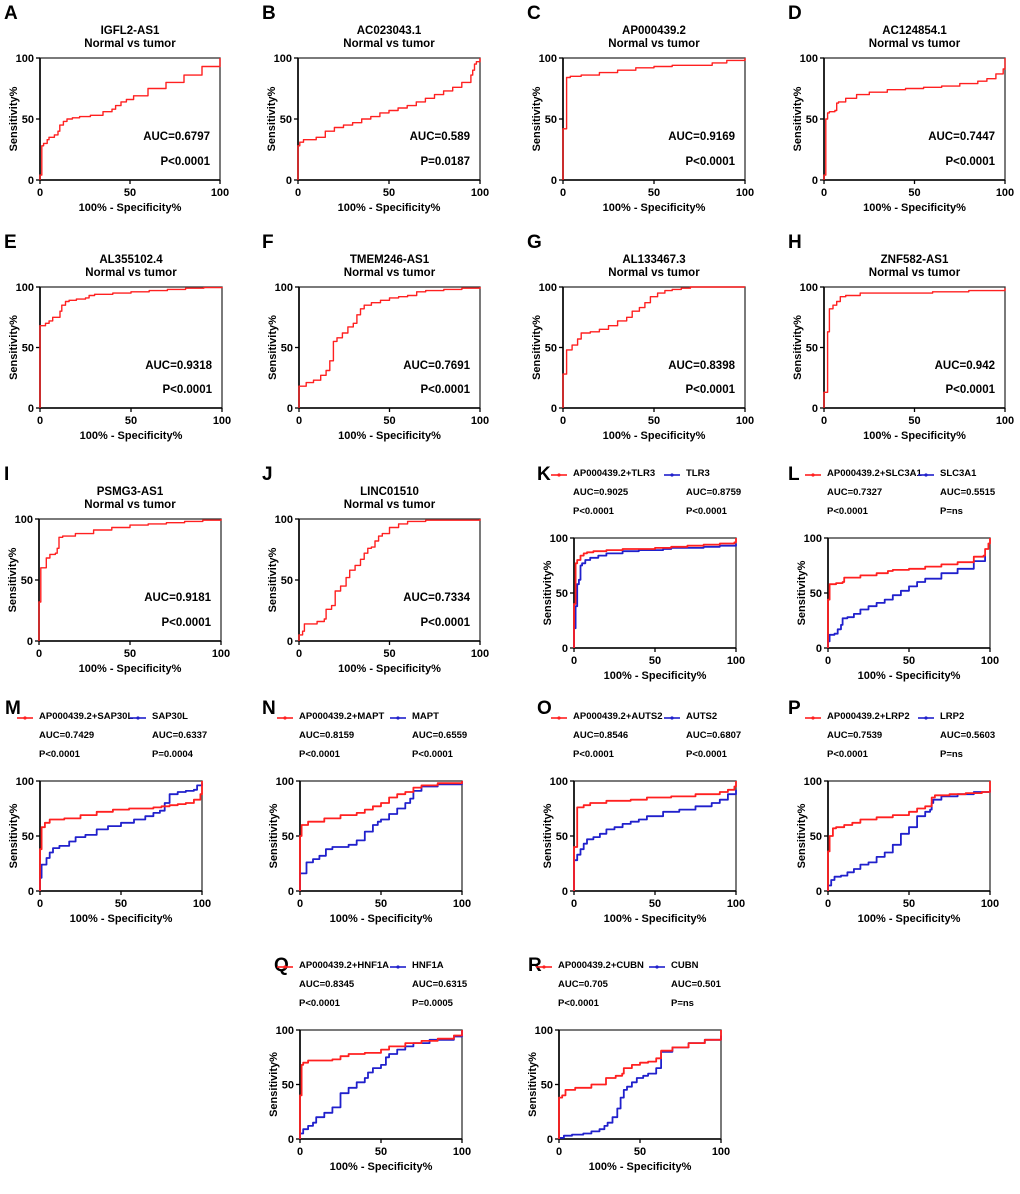 The width and height of the screenshot is (1020, 1194). I want to click on auc-label: AUC=0.6797, so click(176, 137).